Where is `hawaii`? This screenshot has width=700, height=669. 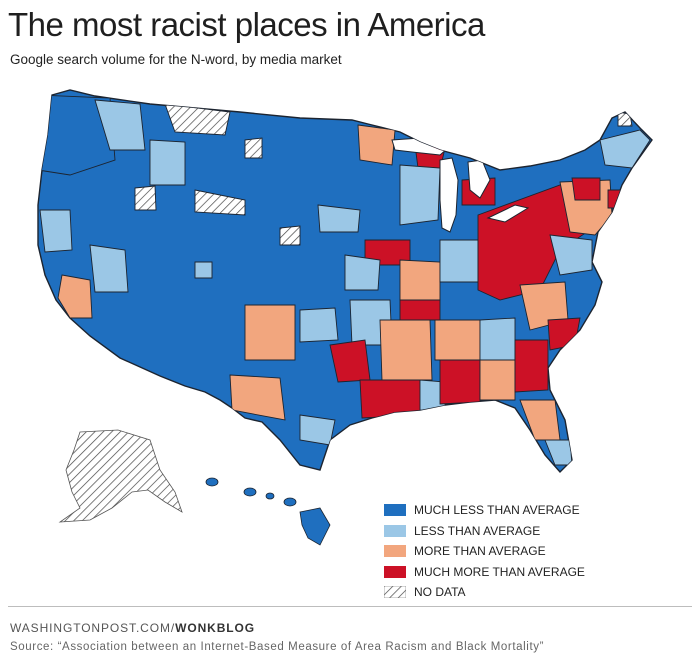
hawaii is located at coordinates (268, 511).